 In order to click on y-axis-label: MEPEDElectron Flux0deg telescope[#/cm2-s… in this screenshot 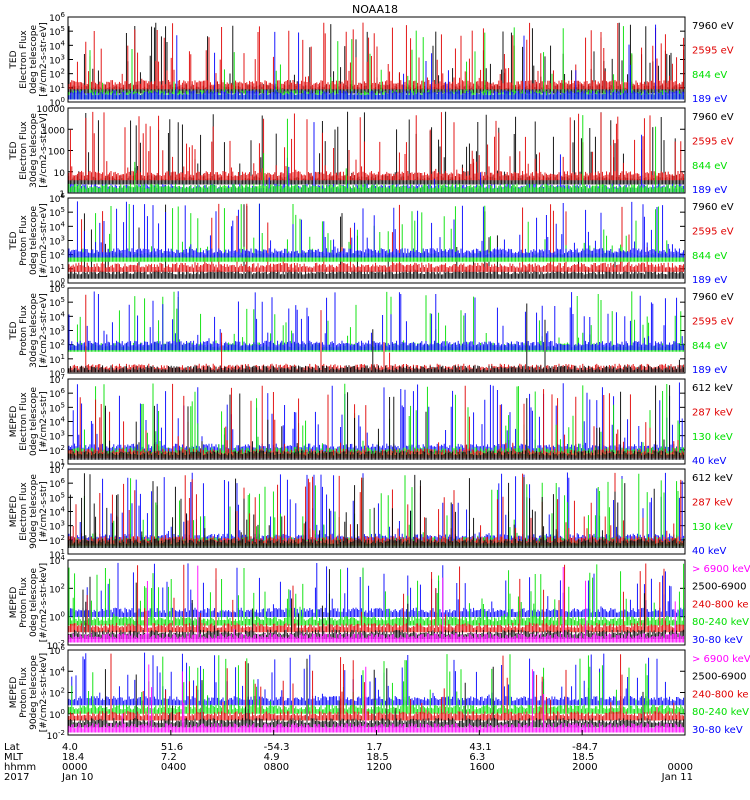, I will do `click(29, 422)`.